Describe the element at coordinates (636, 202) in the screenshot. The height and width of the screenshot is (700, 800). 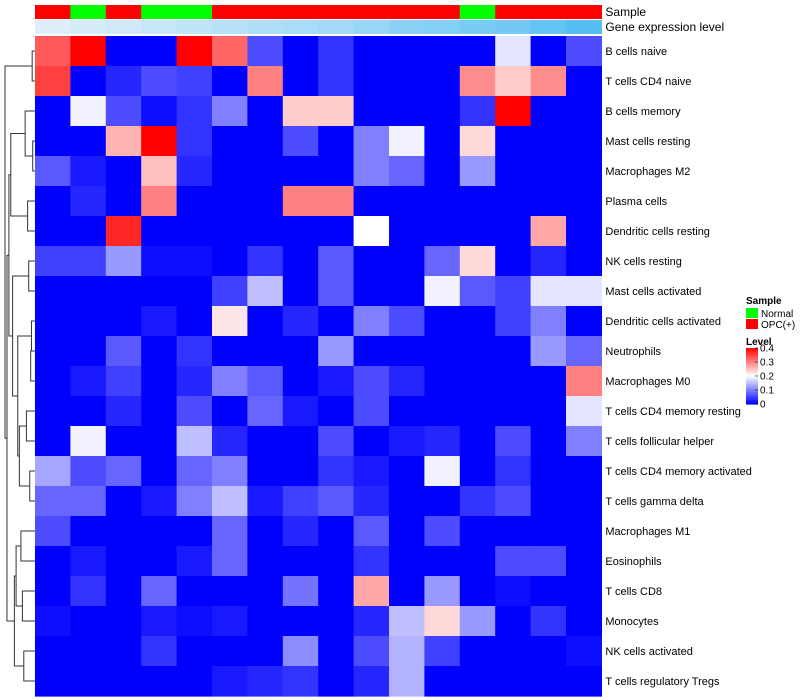
I see `row-label: Plasma cells` at that location.